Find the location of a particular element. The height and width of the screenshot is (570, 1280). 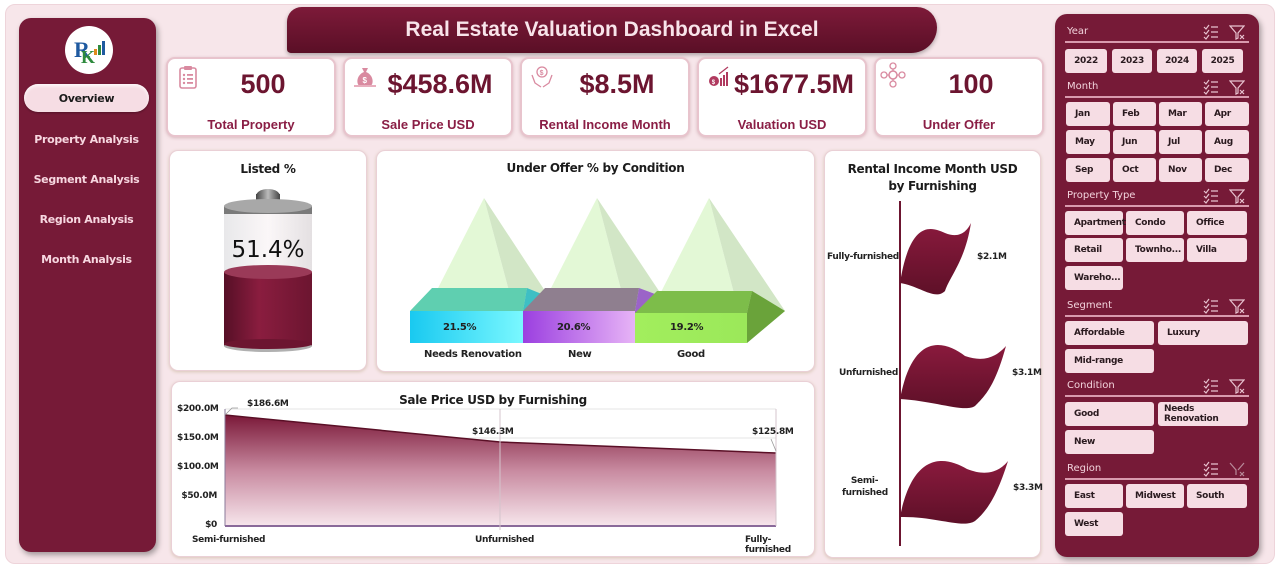

slicer-month-label: Month is located at coordinates (1083, 86).